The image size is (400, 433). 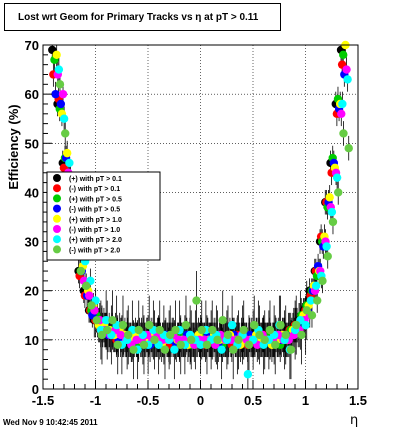 What do you see at coordinates (32, 94) in the screenshot?
I see `y-tick-label: 60` at bounding box center [32, 94].